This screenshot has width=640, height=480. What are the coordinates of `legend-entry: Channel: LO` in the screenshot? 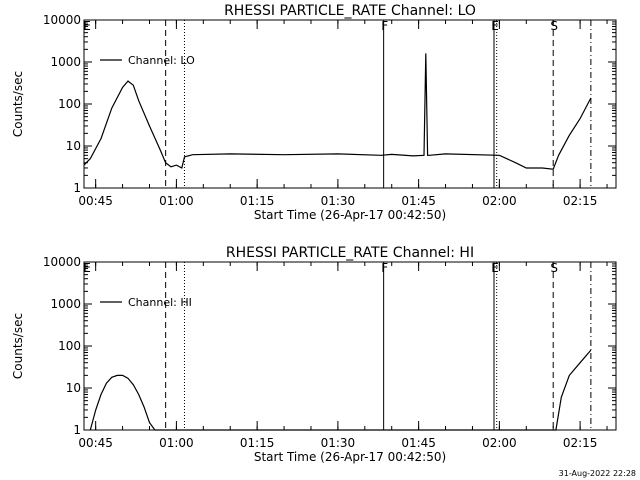 It's located at (161, 60).